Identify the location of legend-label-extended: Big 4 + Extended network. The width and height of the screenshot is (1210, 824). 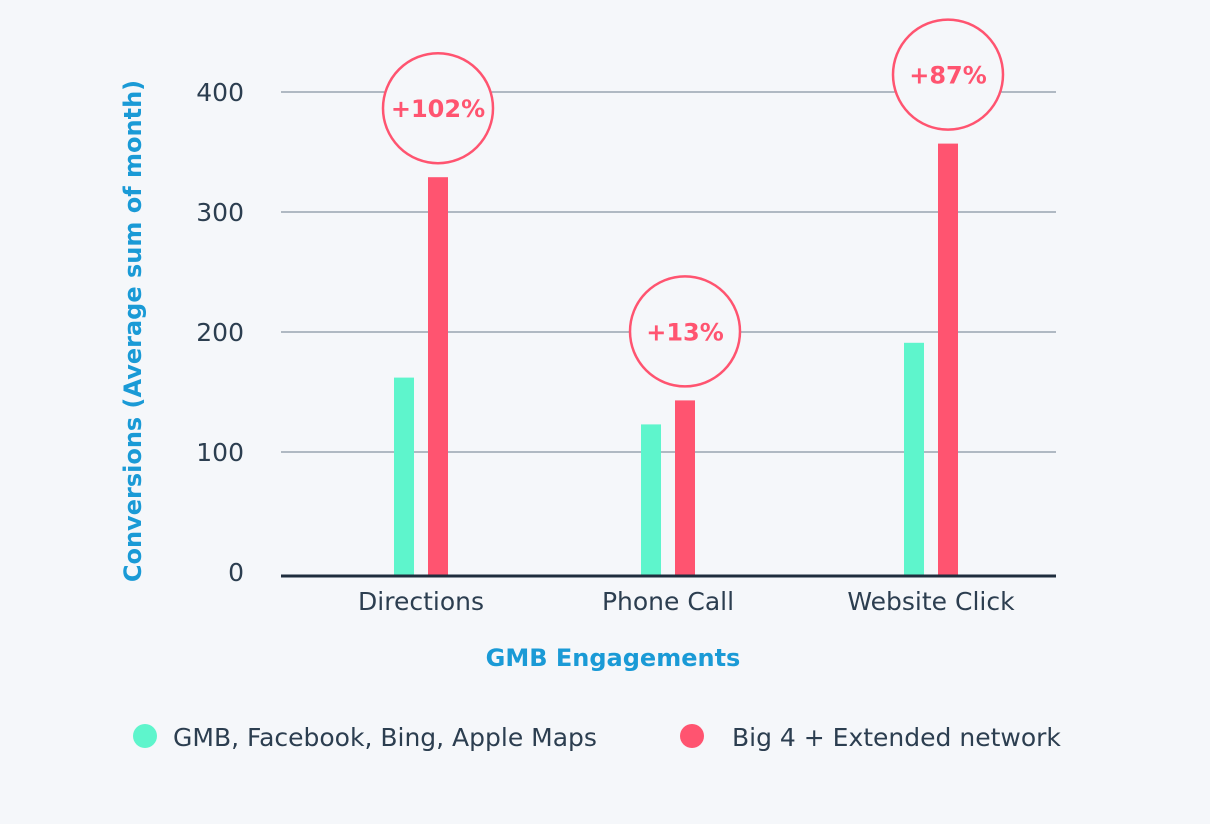
(896, 737).